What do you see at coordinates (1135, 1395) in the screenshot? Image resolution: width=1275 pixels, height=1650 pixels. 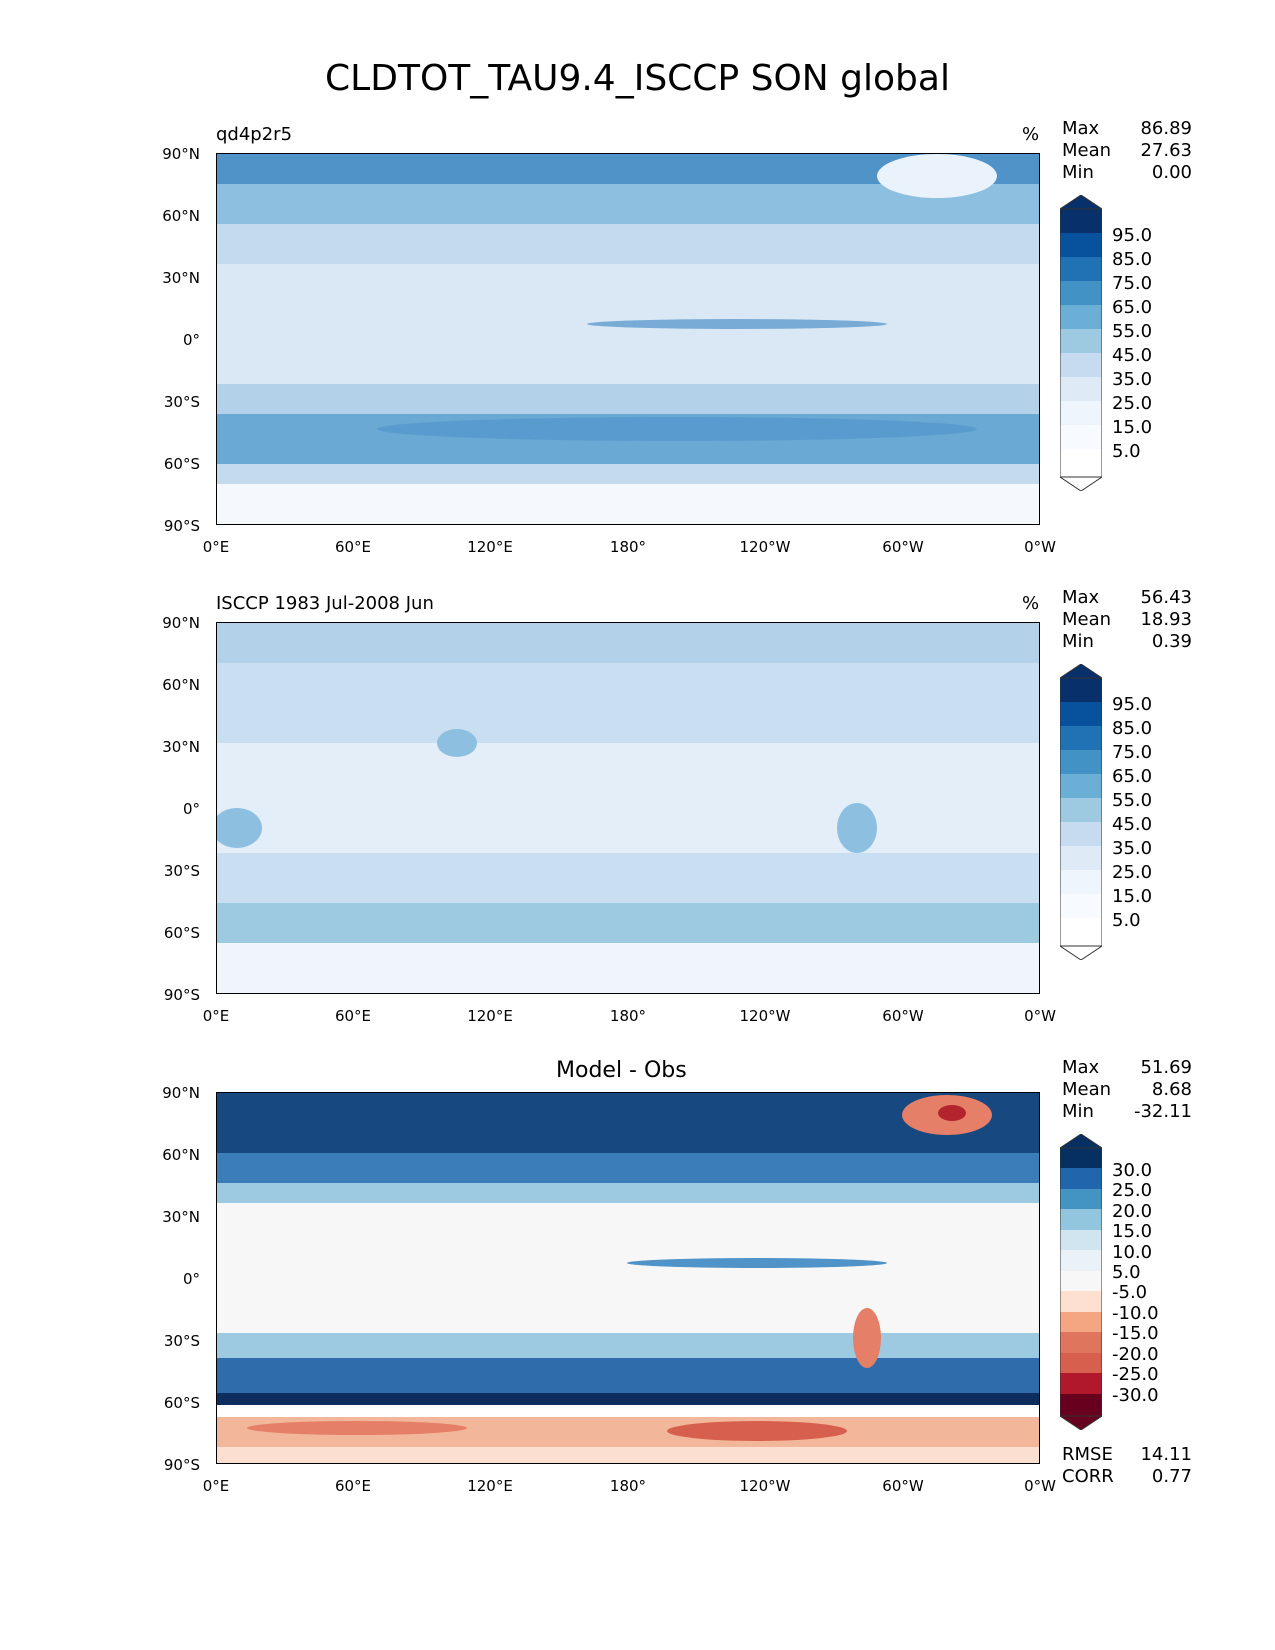 I see `colorbar-label: -30.0` at bounding box center [1135, 1395].